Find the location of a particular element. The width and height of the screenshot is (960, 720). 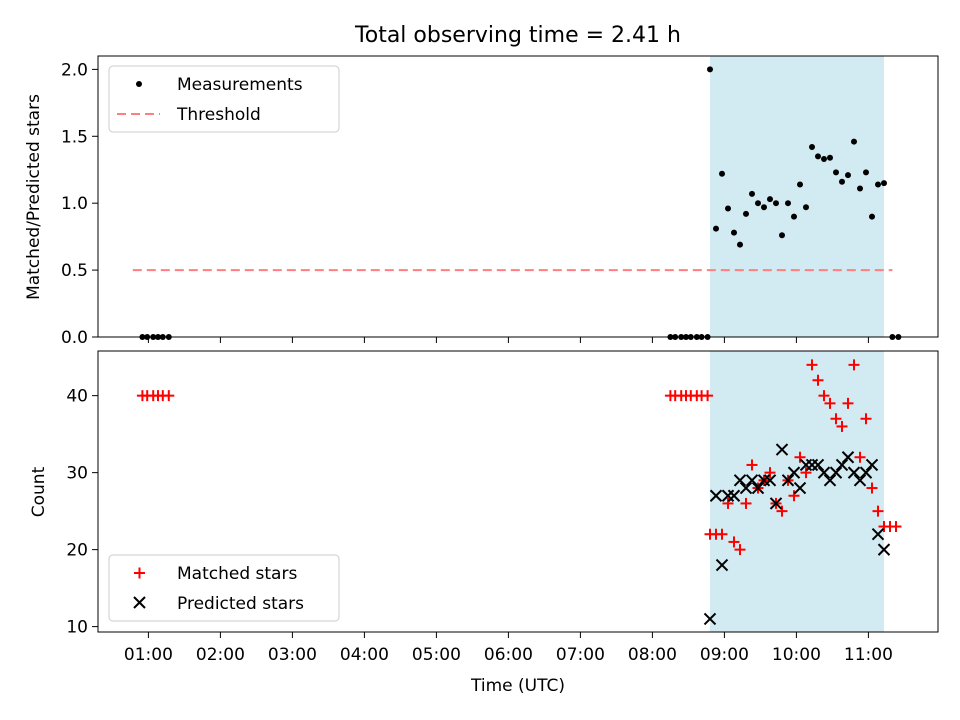

x-tick-label: 09:00 is located at coordinates (724, 655).